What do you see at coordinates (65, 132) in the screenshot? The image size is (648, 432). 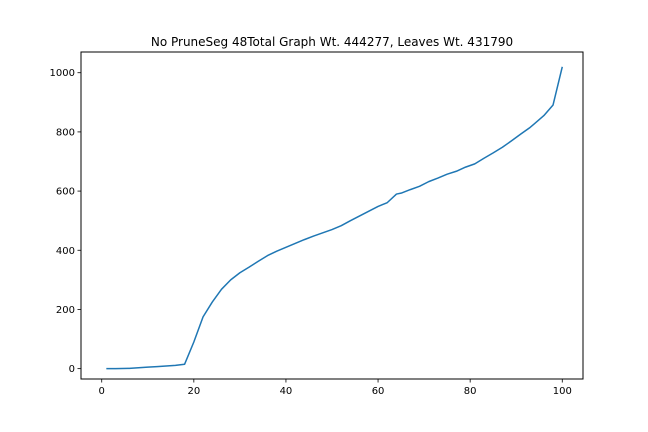 I see `y-tick-label: 800` at bounding box center [65, 132].